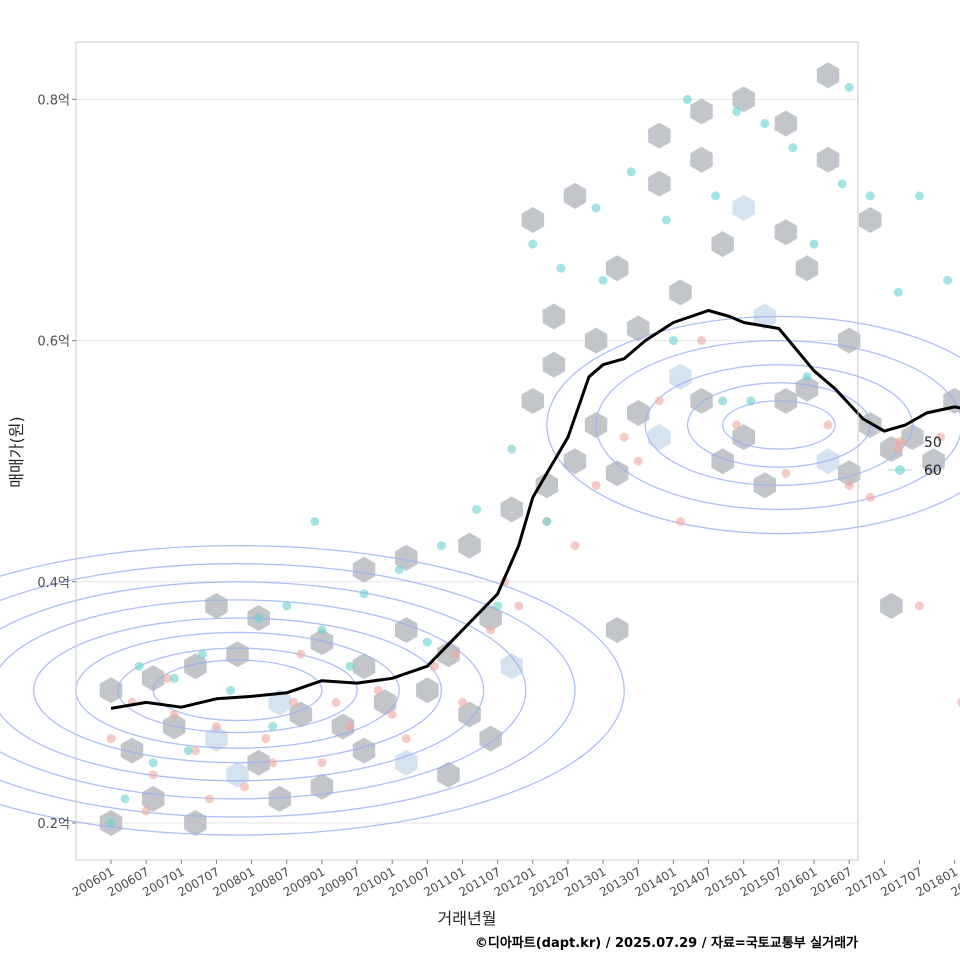 The width and height of the screenshot is (960, 960). What do you see at coordinates (467, 918) in the screenshot?
I see `x-axis-title: 거래년월` at bounding box center [467, 918].